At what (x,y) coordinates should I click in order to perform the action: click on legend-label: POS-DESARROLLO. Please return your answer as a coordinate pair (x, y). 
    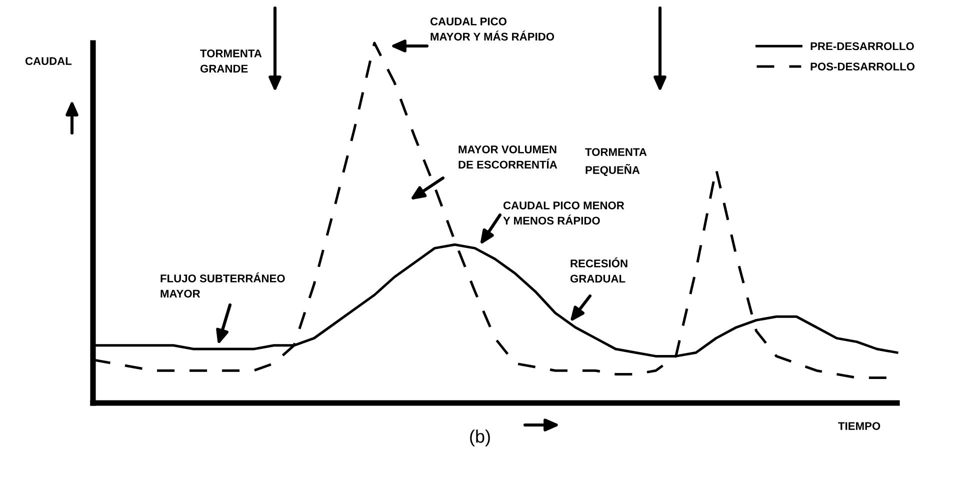
    Looking at the image, I should click on (862, 66).